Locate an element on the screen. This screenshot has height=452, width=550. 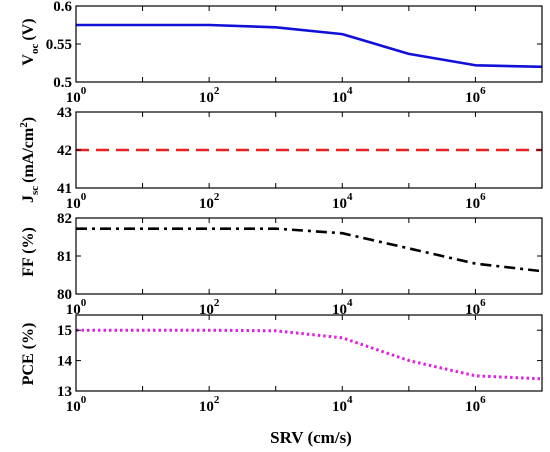
y-axis-label-voc: Voc(V) is located at coordinates (30, 41).